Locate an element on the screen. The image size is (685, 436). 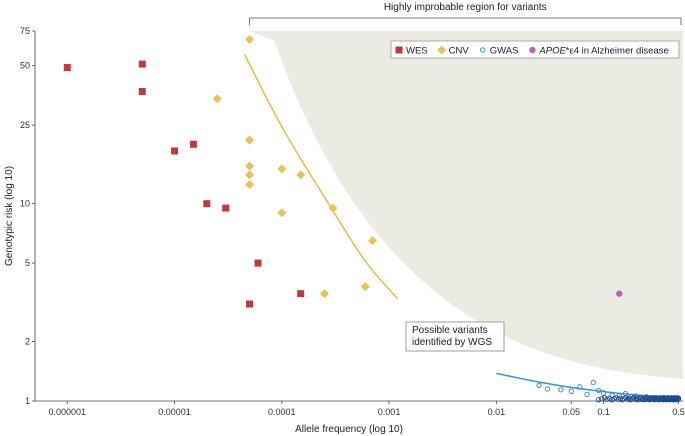
legend: WES CNV GWAS APOE*ε4 in Alzheimer disease is located at coordinates (535, 49).